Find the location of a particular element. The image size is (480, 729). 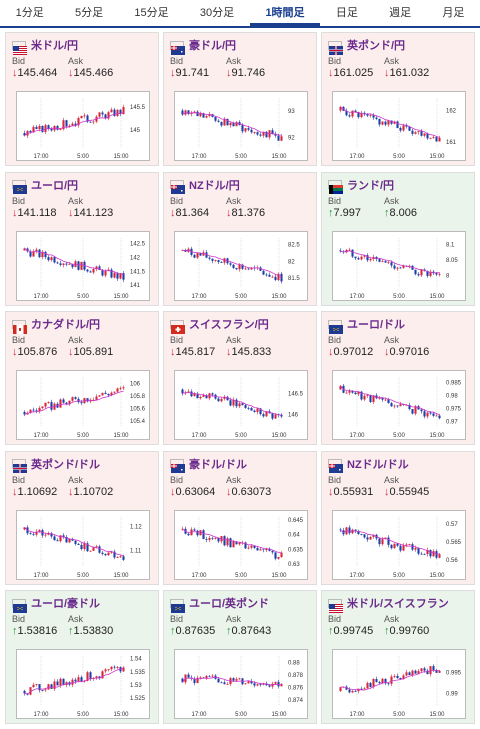

price-chart: 142.5 142 141.5 141 17:00 5:00 15:00 is located at coordinates (84, 268).